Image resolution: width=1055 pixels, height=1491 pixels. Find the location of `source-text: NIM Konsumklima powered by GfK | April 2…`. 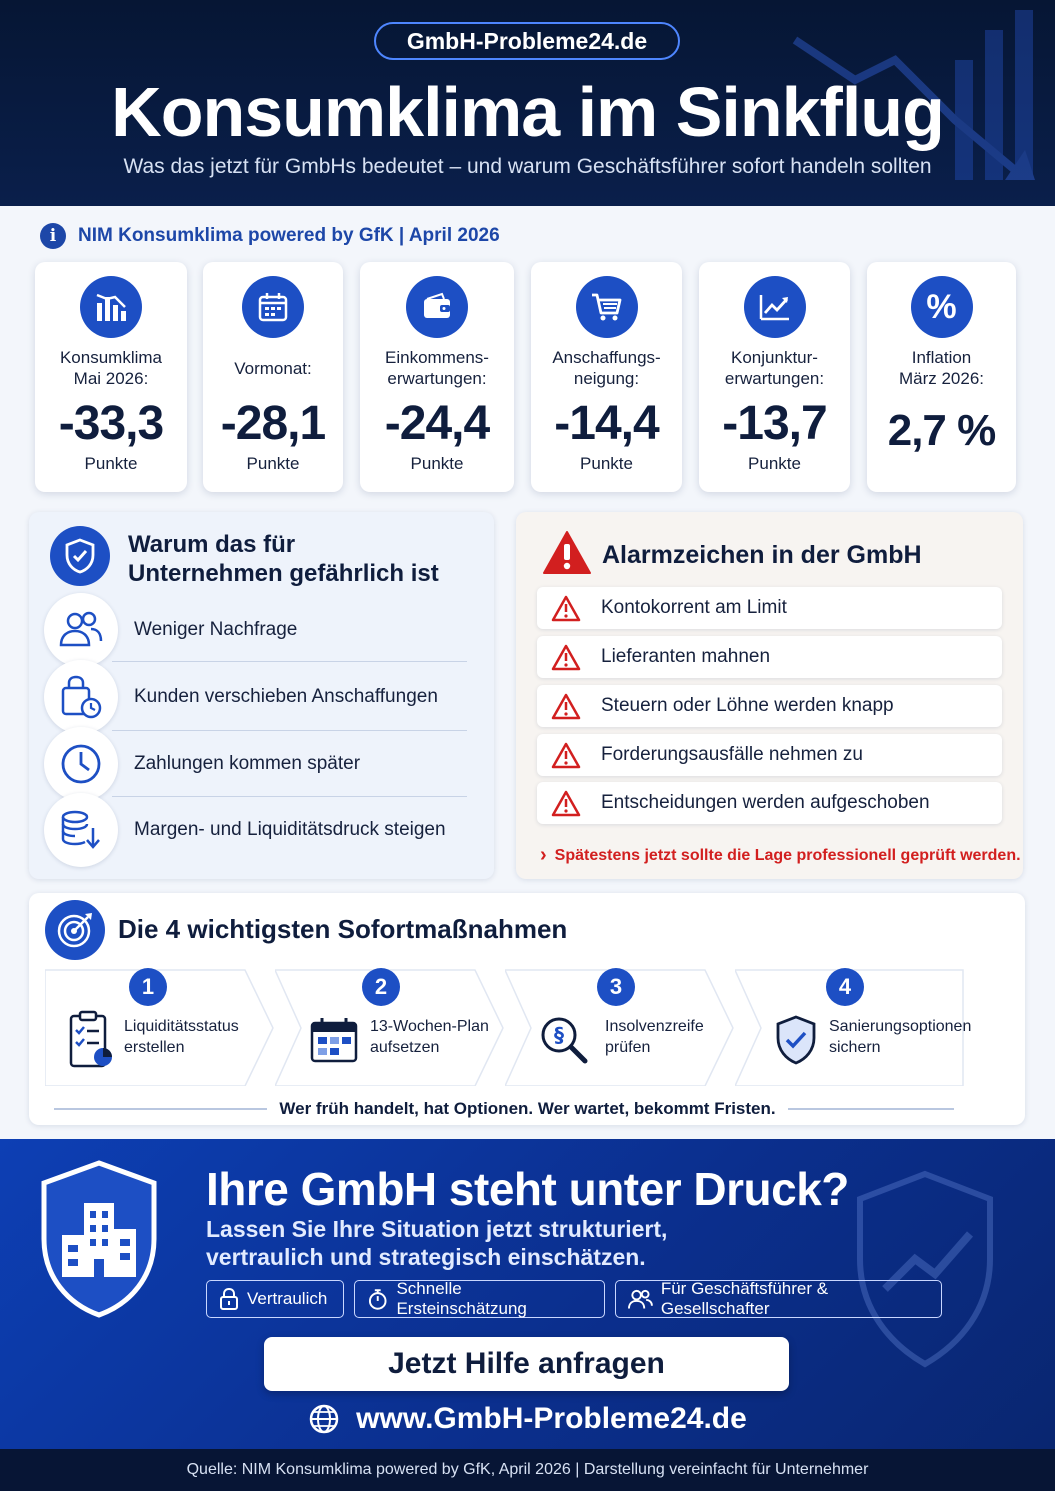

source-text: NIM Konsumklima powered by GfK | April 2… is located at coordinates (289, 235).